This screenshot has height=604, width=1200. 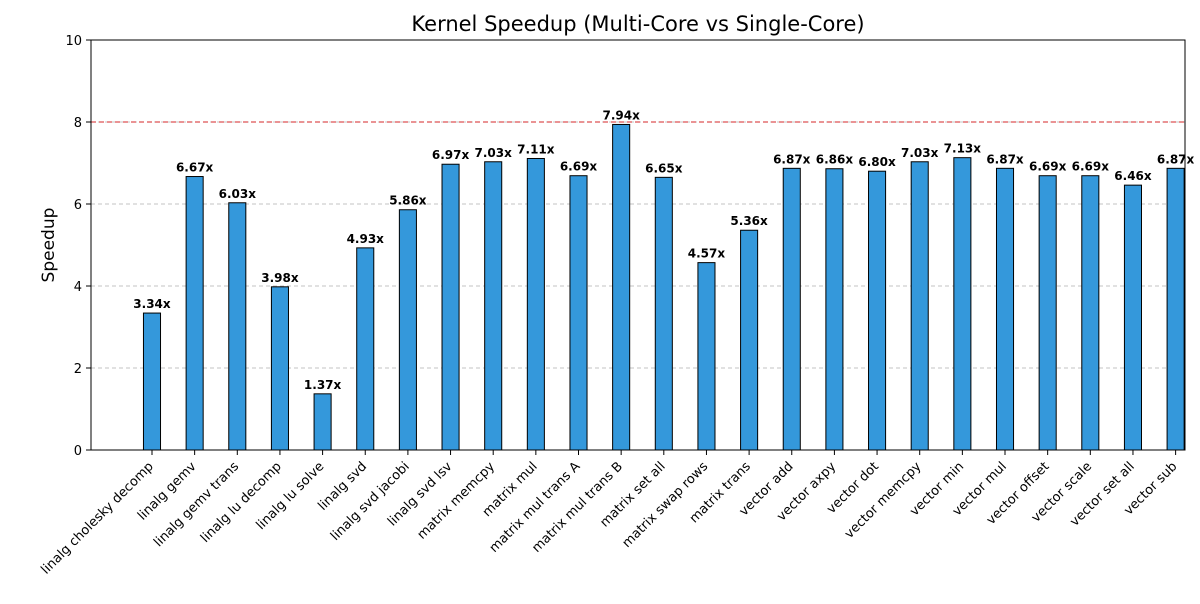 What do you see at coordinates (451, 155) in the screenshot?
I see `bar-value-label: 6.97x` at bounding box center [451, 155].